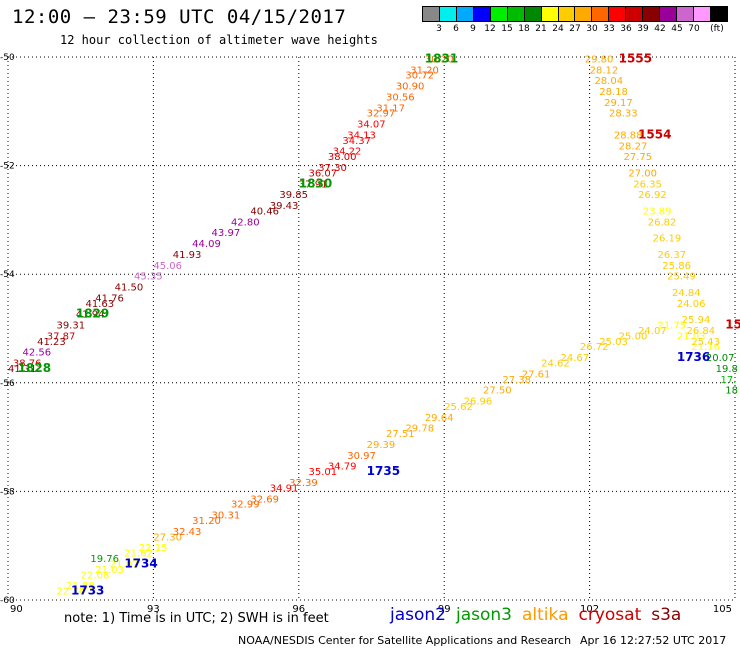  I want to click on swh-value-label: 41.63, so click(100, 304).